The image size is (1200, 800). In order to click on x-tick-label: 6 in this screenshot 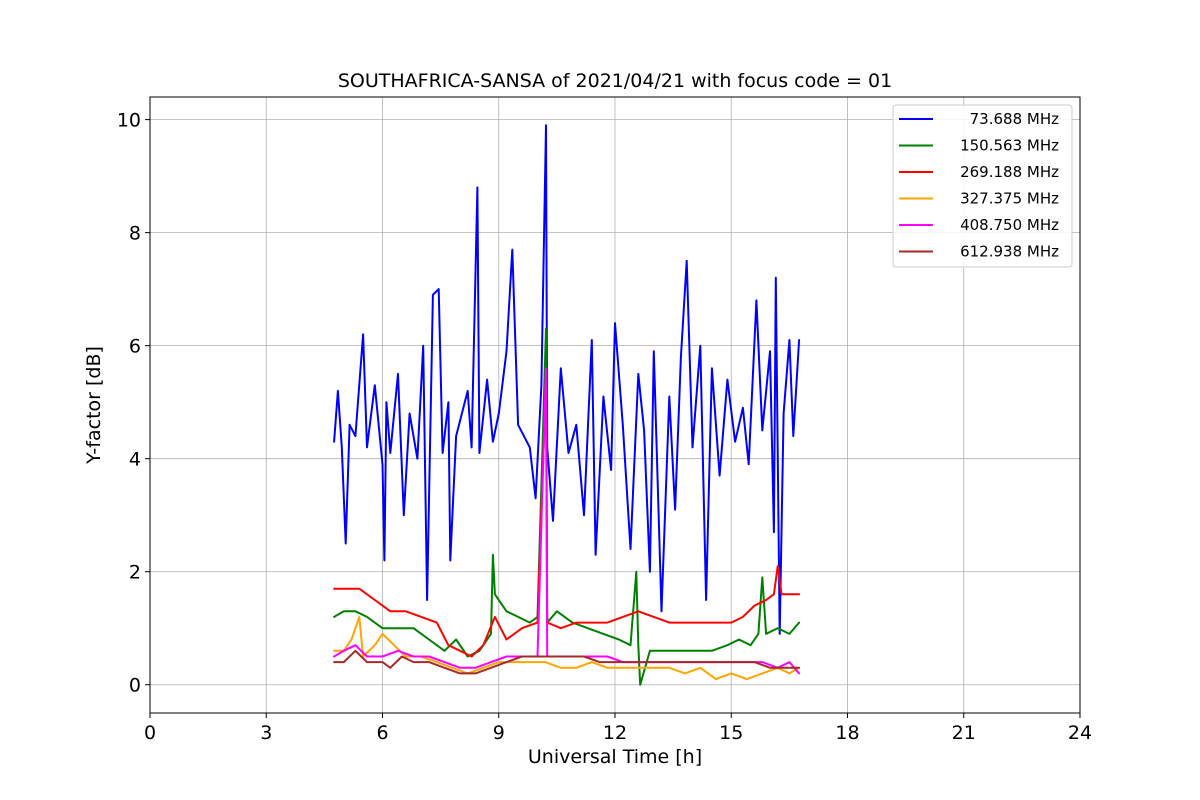, I will do `click(382, 733)`.